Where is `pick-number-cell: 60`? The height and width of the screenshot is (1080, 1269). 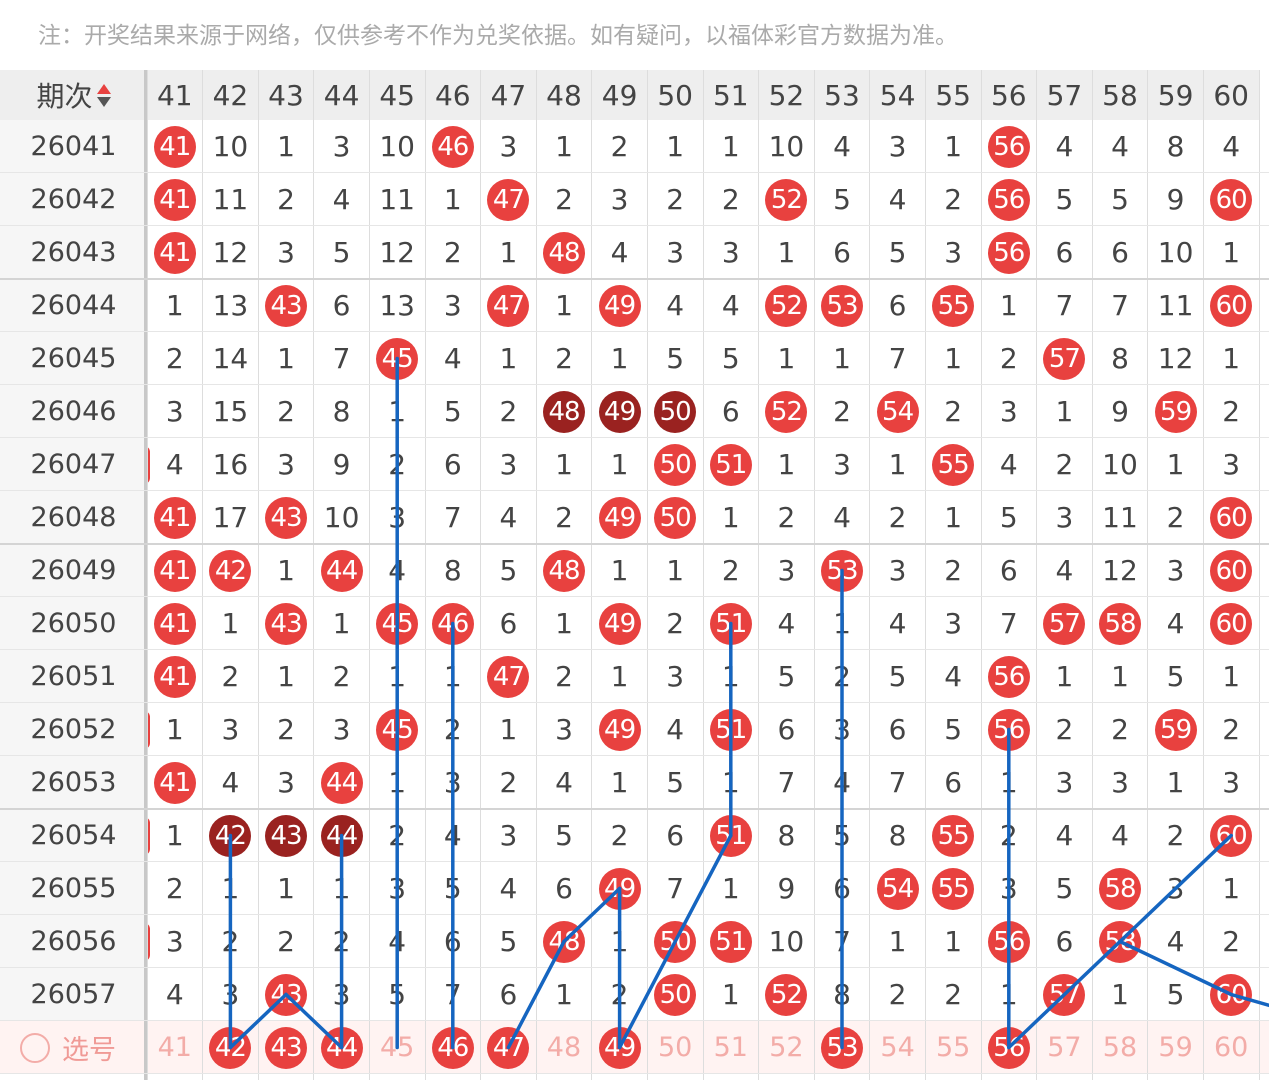
pick-number-cell: 60 is located at coordinates (1231, 1047).